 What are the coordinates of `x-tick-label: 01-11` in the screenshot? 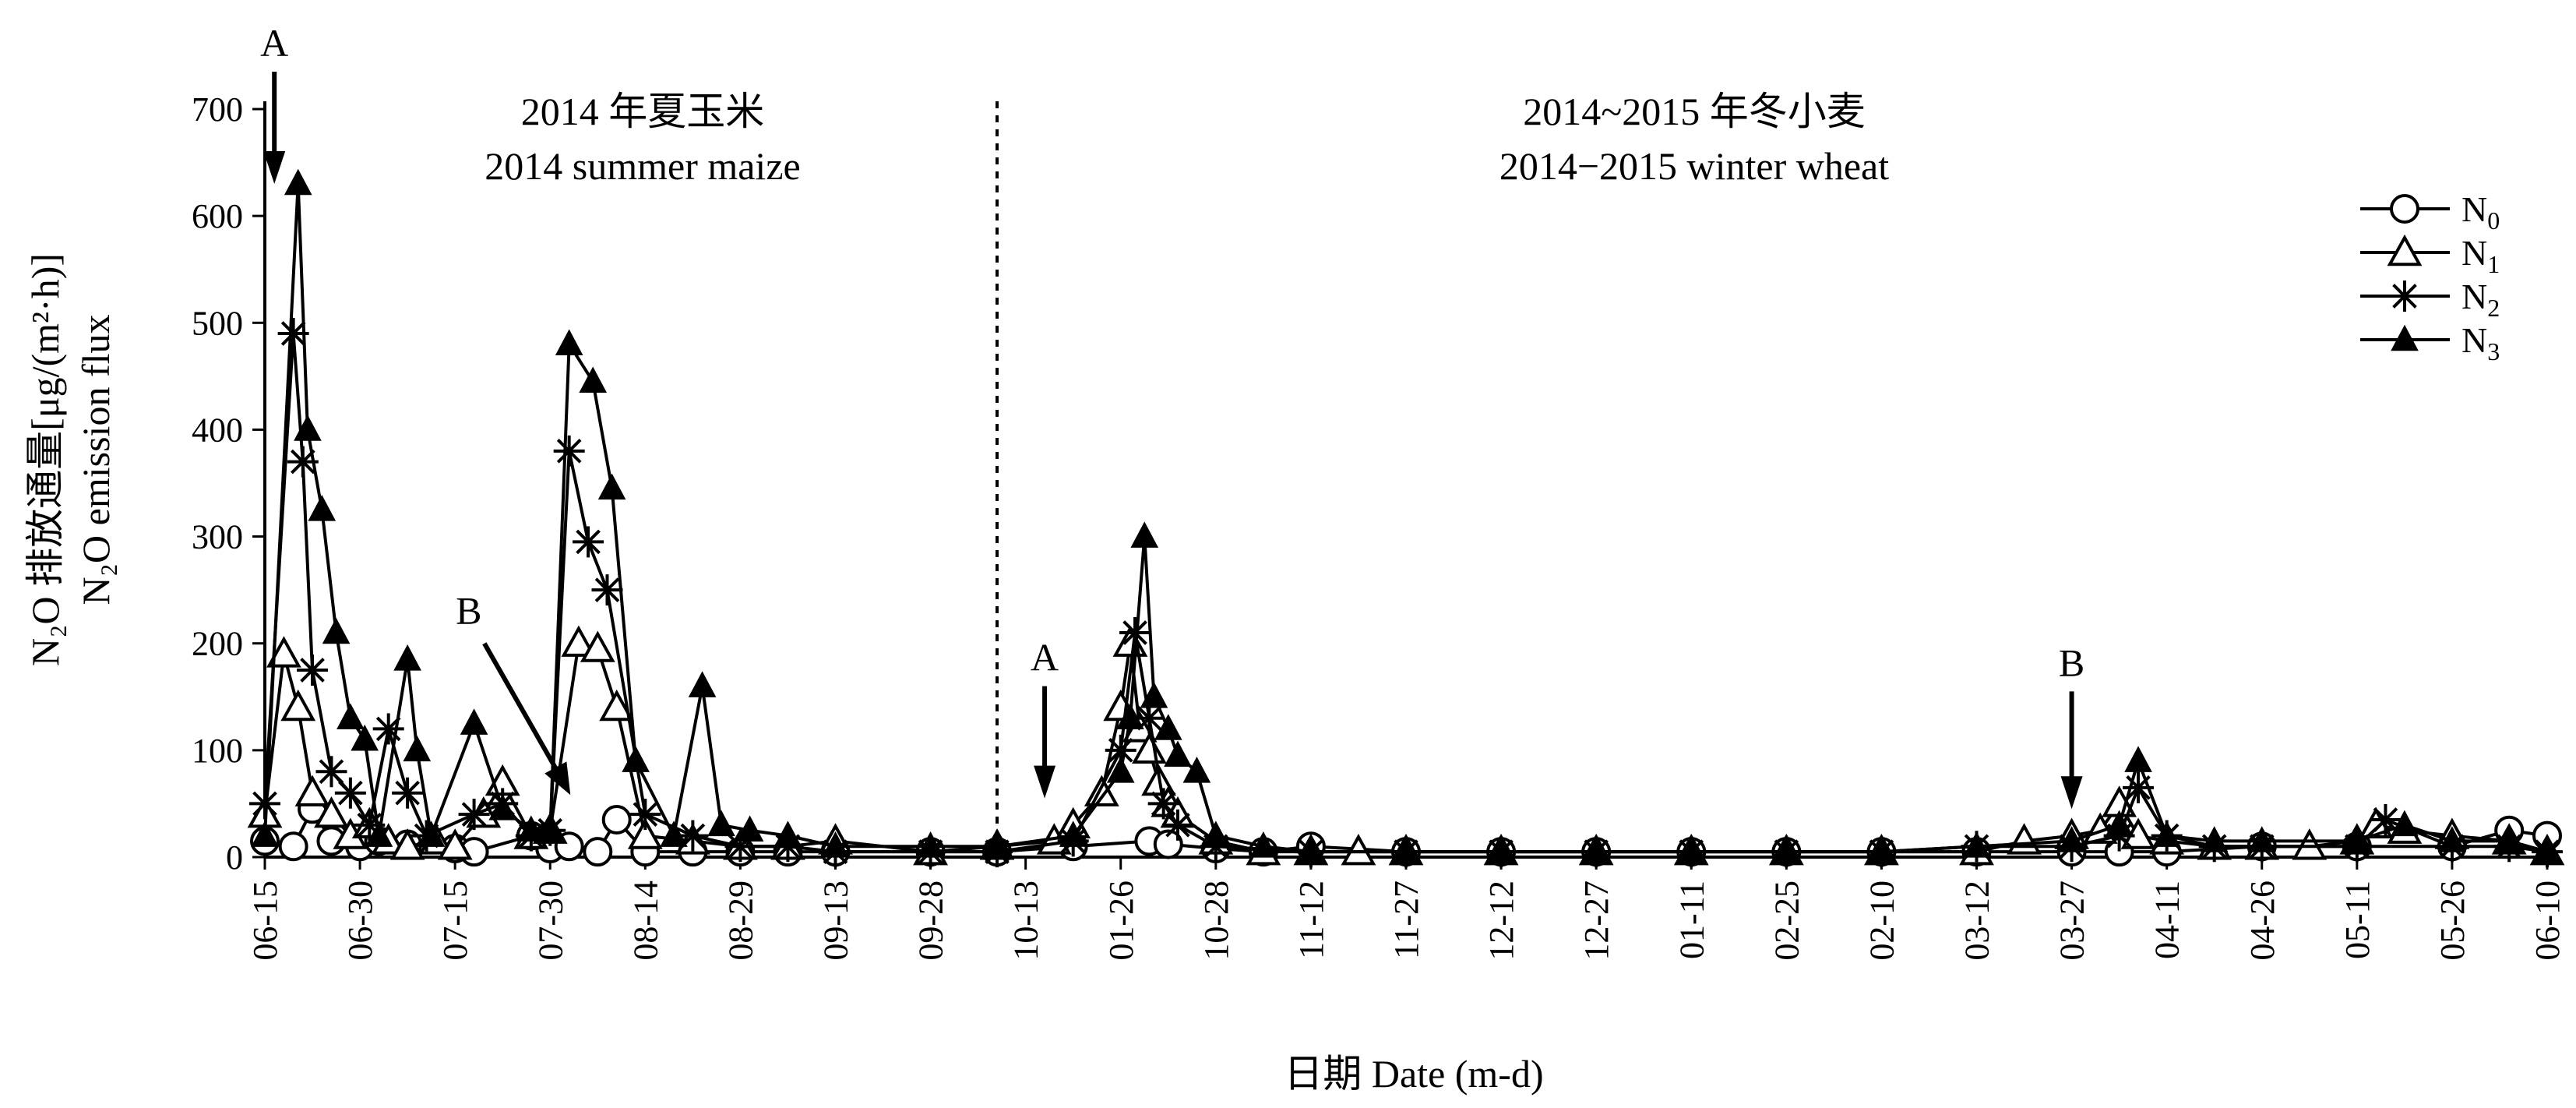 It's located at (1692, 919).